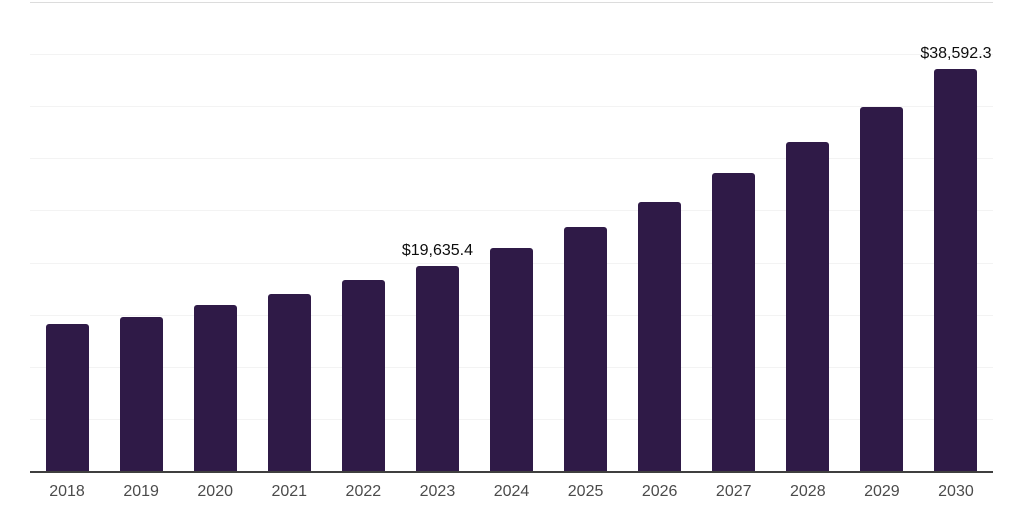 The image size is (1024, 512). I want to click on bar-2022, so click(363, 375).